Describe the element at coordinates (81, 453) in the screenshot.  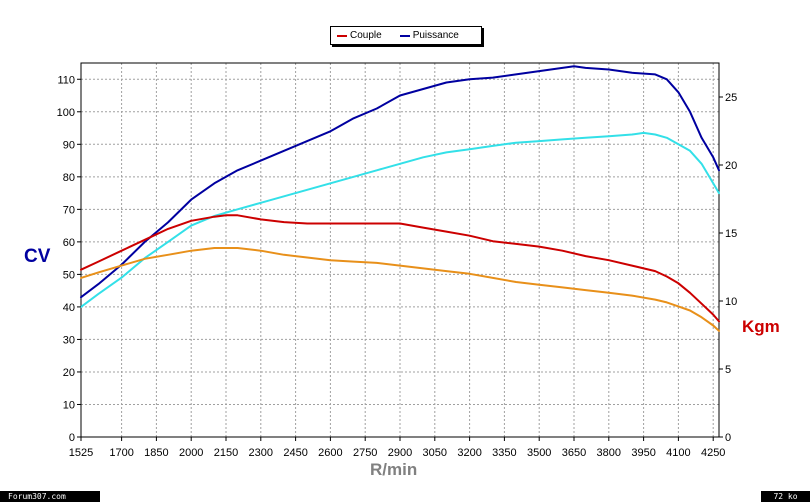
I see `x-tick-label: 1525` at that location.